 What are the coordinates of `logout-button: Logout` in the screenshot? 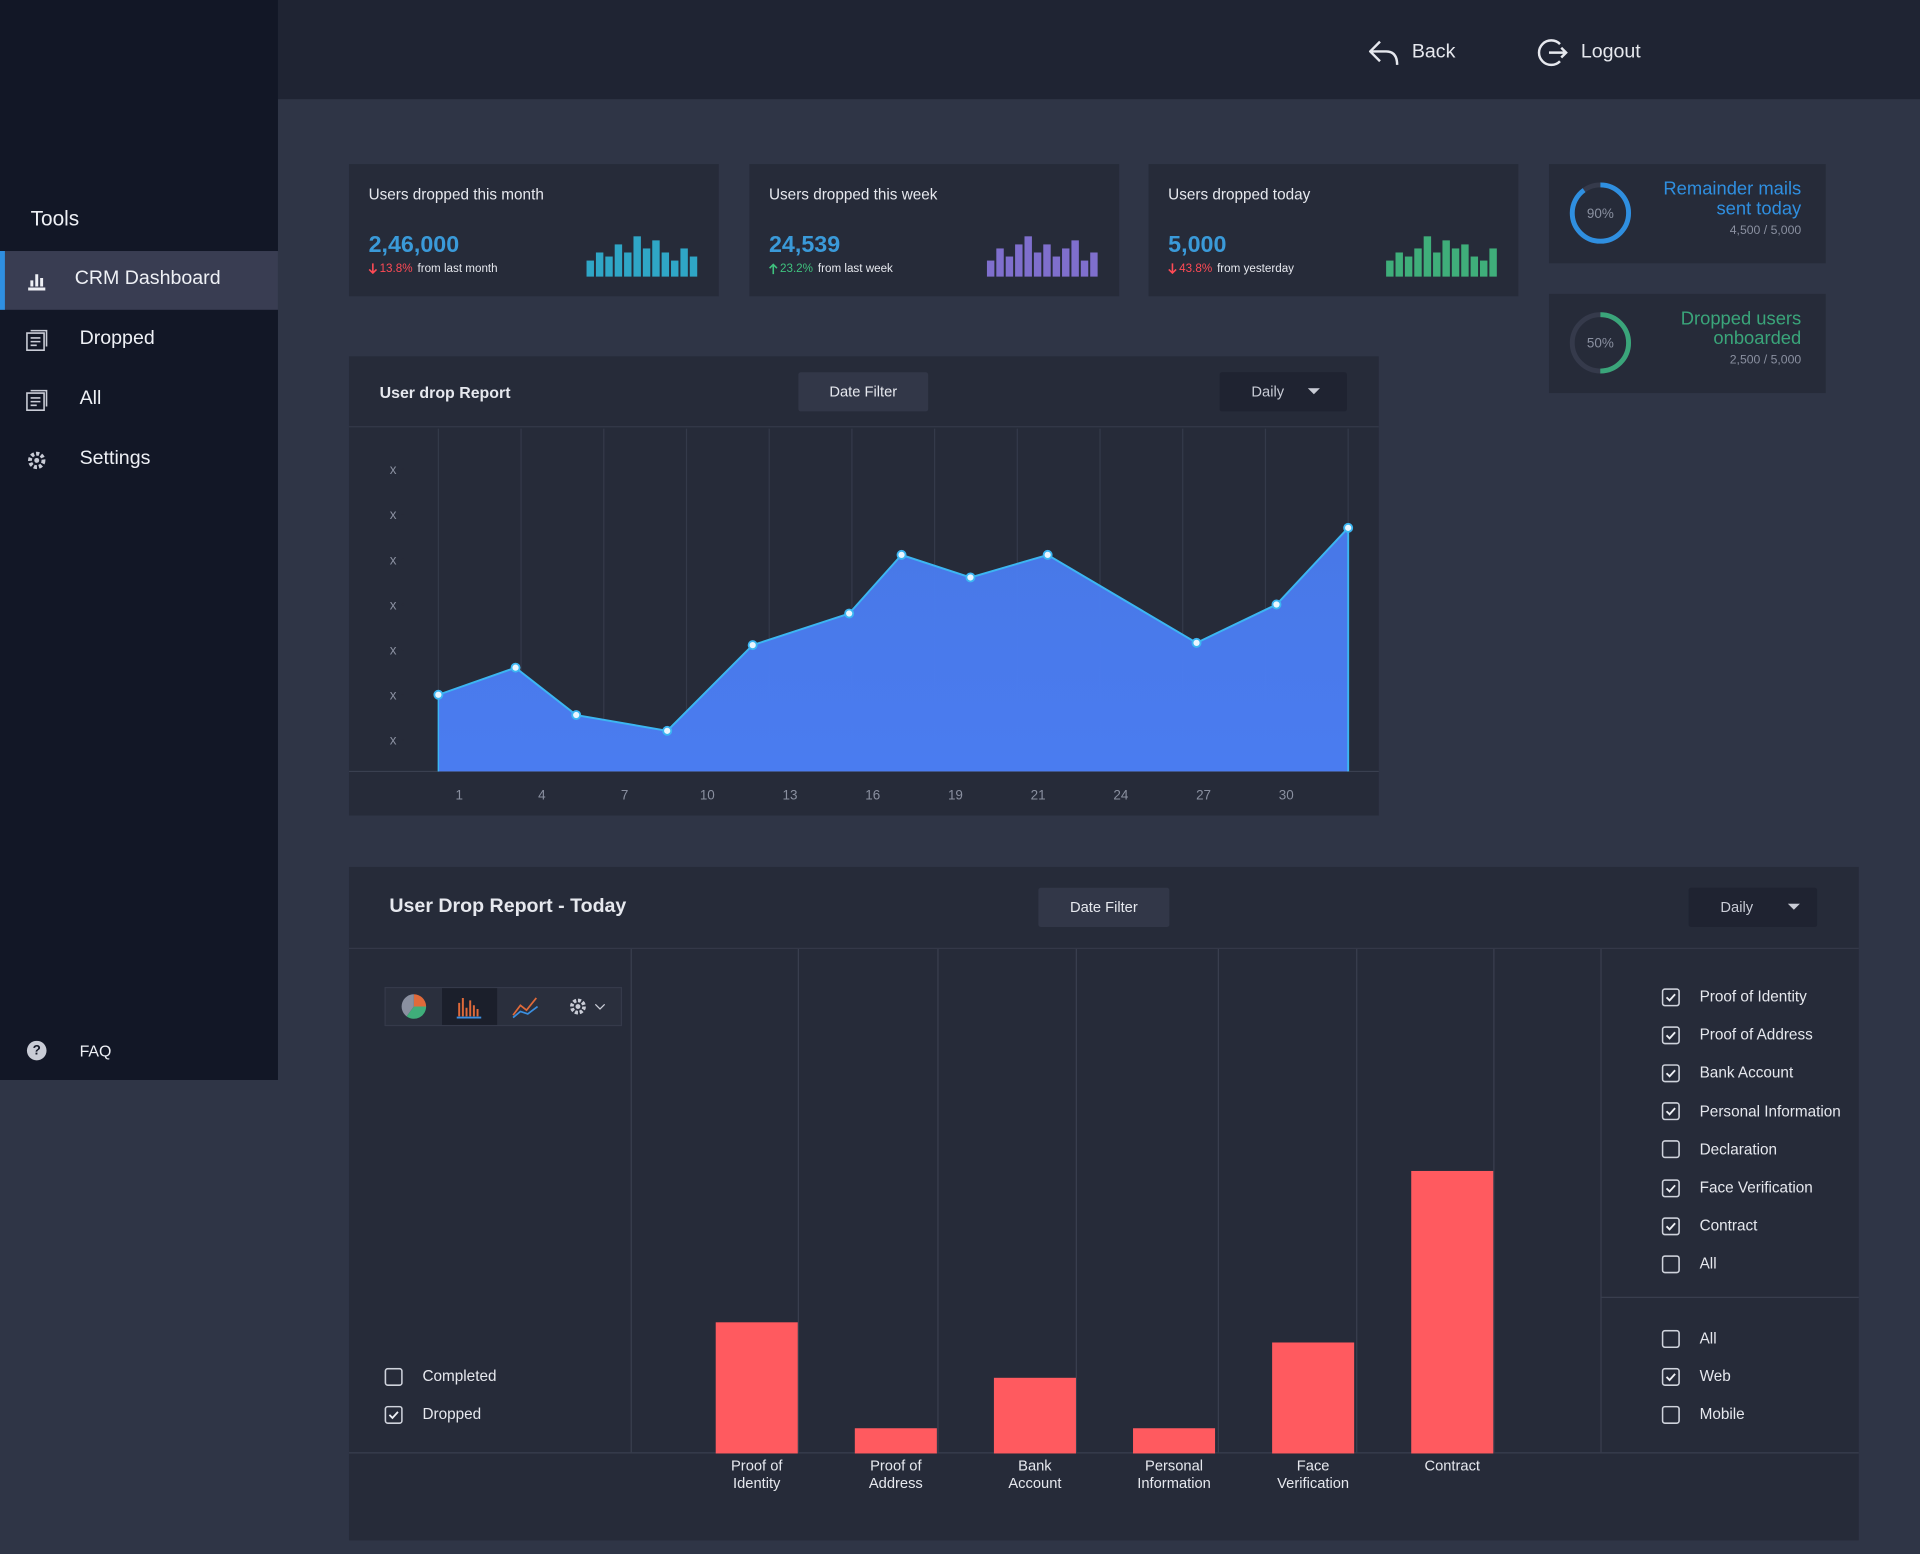 It's located at (1589, 52).